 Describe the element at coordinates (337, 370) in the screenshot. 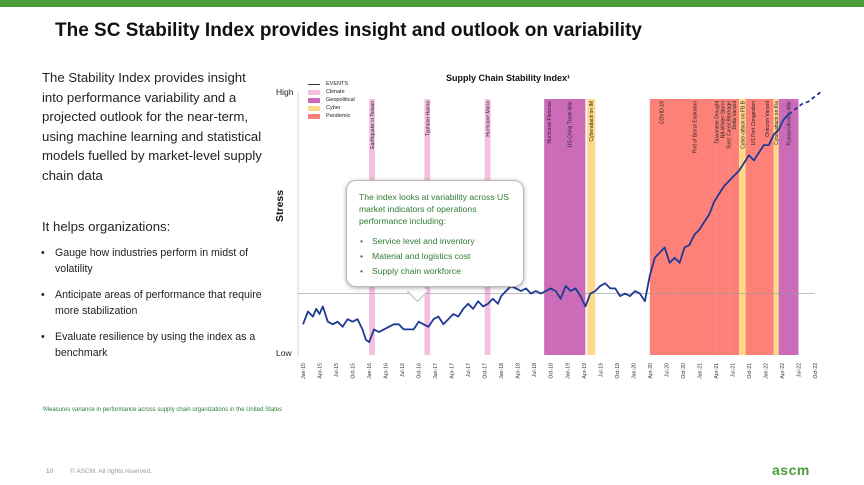

I see `x-tick-label: Jul-15` at that location.